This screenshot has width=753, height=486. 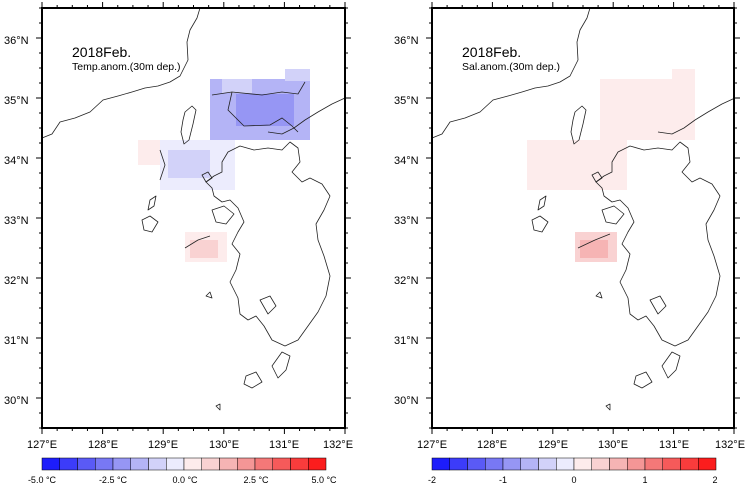 What do you see at coordinates (16, 281) in the screenshot?
I see `temp-lat-label: 32°N` at bounding box center [16, 281].